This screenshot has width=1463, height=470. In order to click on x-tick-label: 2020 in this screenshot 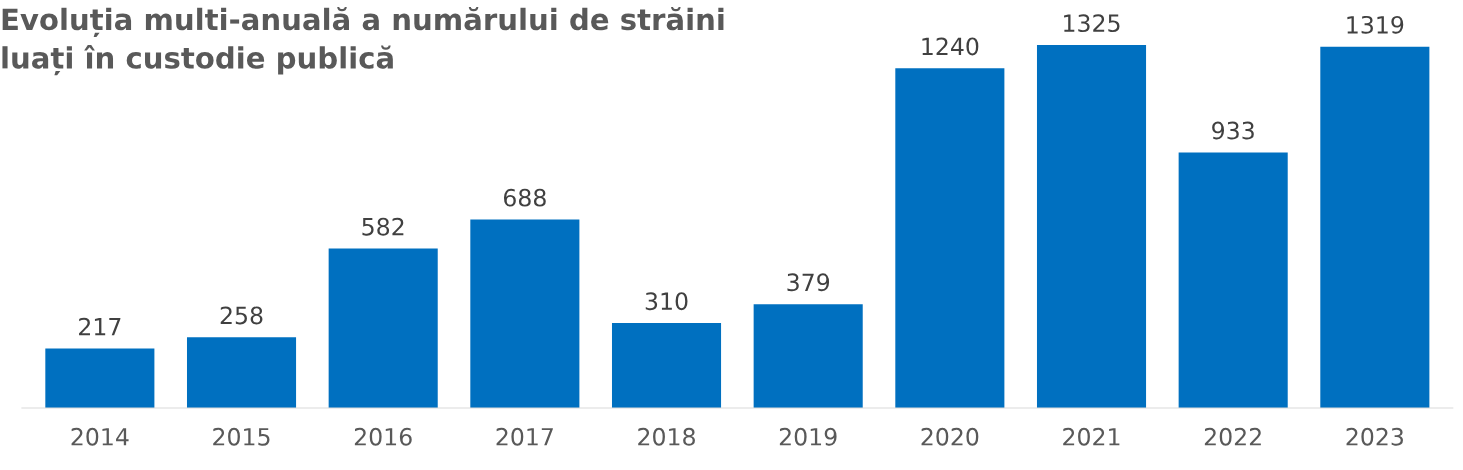, I will do `click(950, 436)`.